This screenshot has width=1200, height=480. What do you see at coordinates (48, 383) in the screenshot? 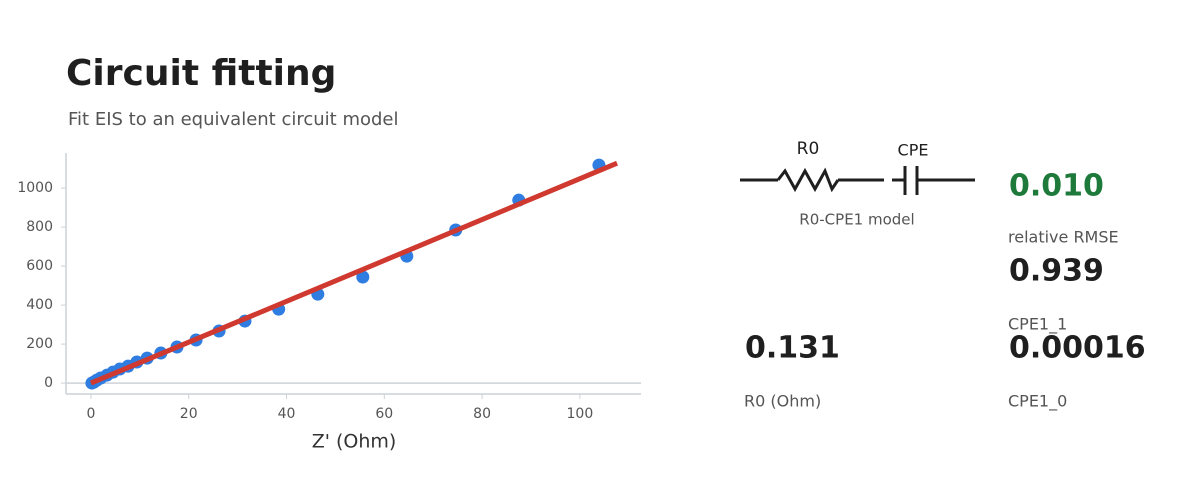
I see `y-tick-label: 0` at bounding box center [48, 383].